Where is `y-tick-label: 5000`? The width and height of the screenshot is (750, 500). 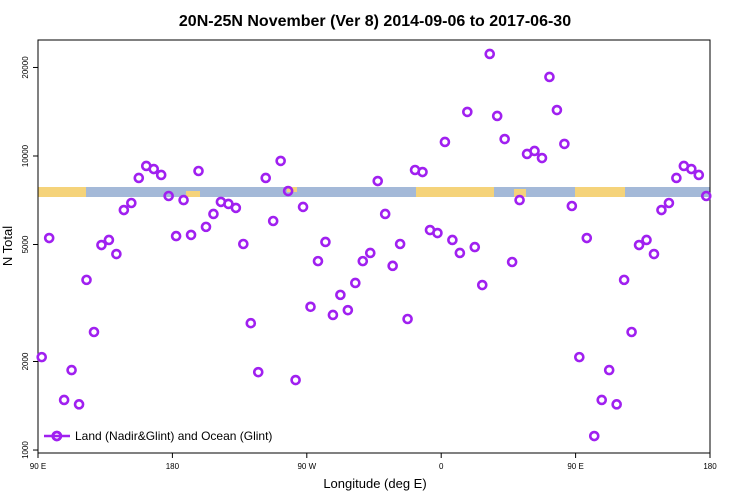 y-tick-label: 5000 is located at coordinates (25, 244).